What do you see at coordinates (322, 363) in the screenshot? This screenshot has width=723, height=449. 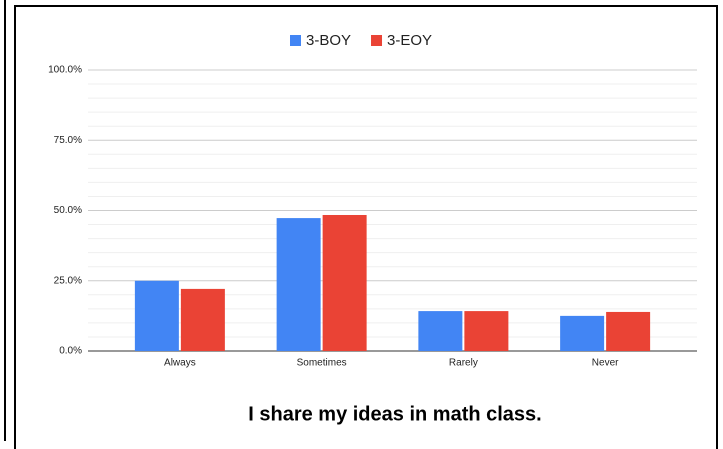 I see `x-tick-label: Sometimes` at bounding box center [322, 363].